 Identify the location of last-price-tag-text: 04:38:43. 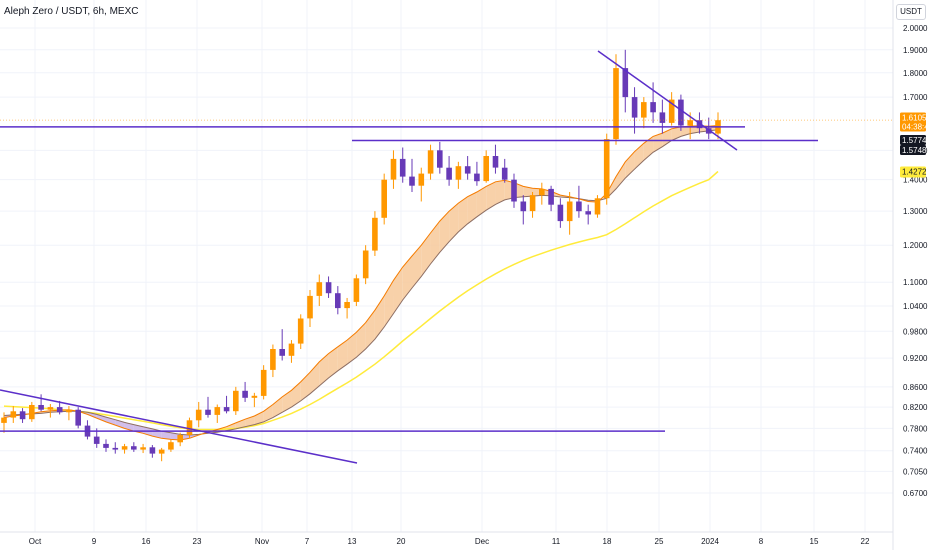
(917, 127).